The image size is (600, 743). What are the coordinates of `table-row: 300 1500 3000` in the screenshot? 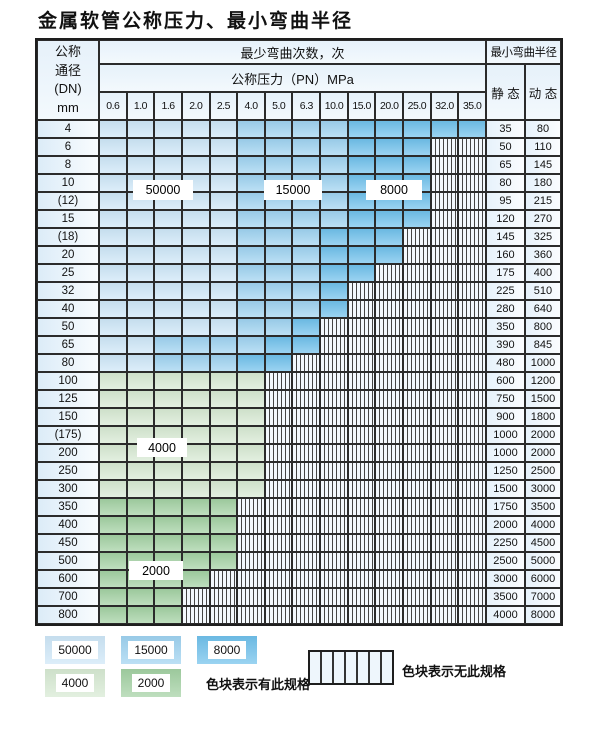 It's located at (299, 489).